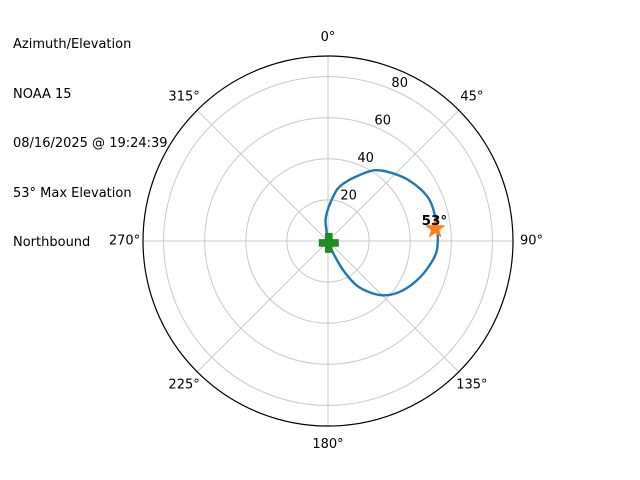 The width and height of the screenshot is (640, 480). What do you see at coordinates (531, 241) in the screenshot?
I see `azimuth-tick-label: 90°` at bounding box center [531, 241].